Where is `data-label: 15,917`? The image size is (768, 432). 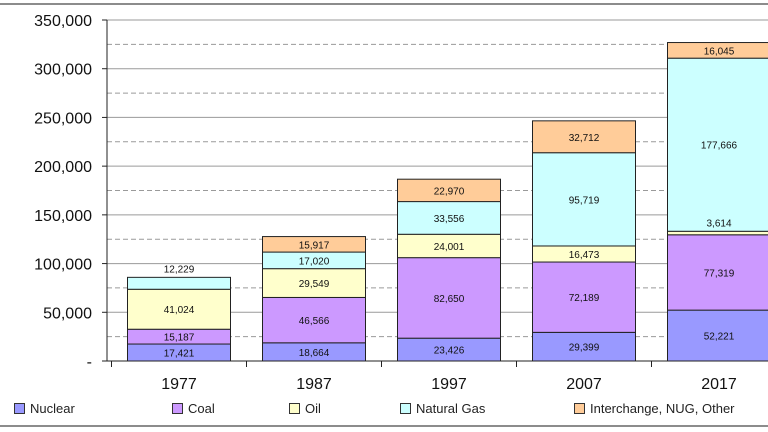 data-label: 15,917 is located at coordinates (314, 245).